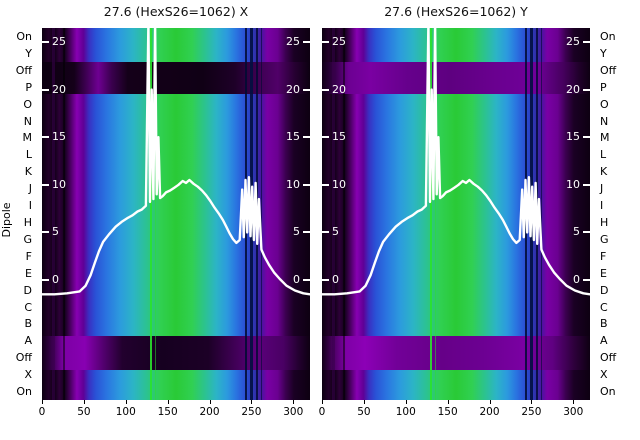 This screenshot has height=440, width=640. Describe the element at coordinates (604, 121) in the screenshot. I see `dipole-row-label: N` at that location.